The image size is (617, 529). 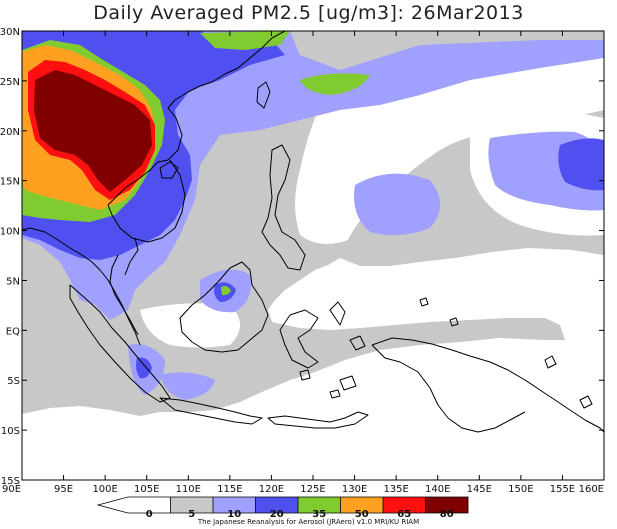 What do you see at coordinates (397, 204) in the screenshot?
I see `pm25-10-20-center` at bounding box center [397, 204].